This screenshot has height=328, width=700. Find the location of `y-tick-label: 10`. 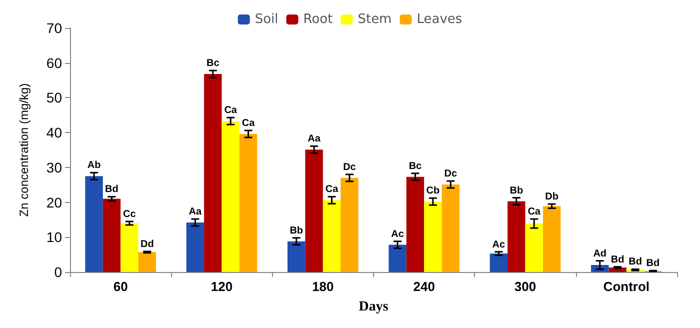

y-tick-label: 10 is located at coordinates (54, 237).